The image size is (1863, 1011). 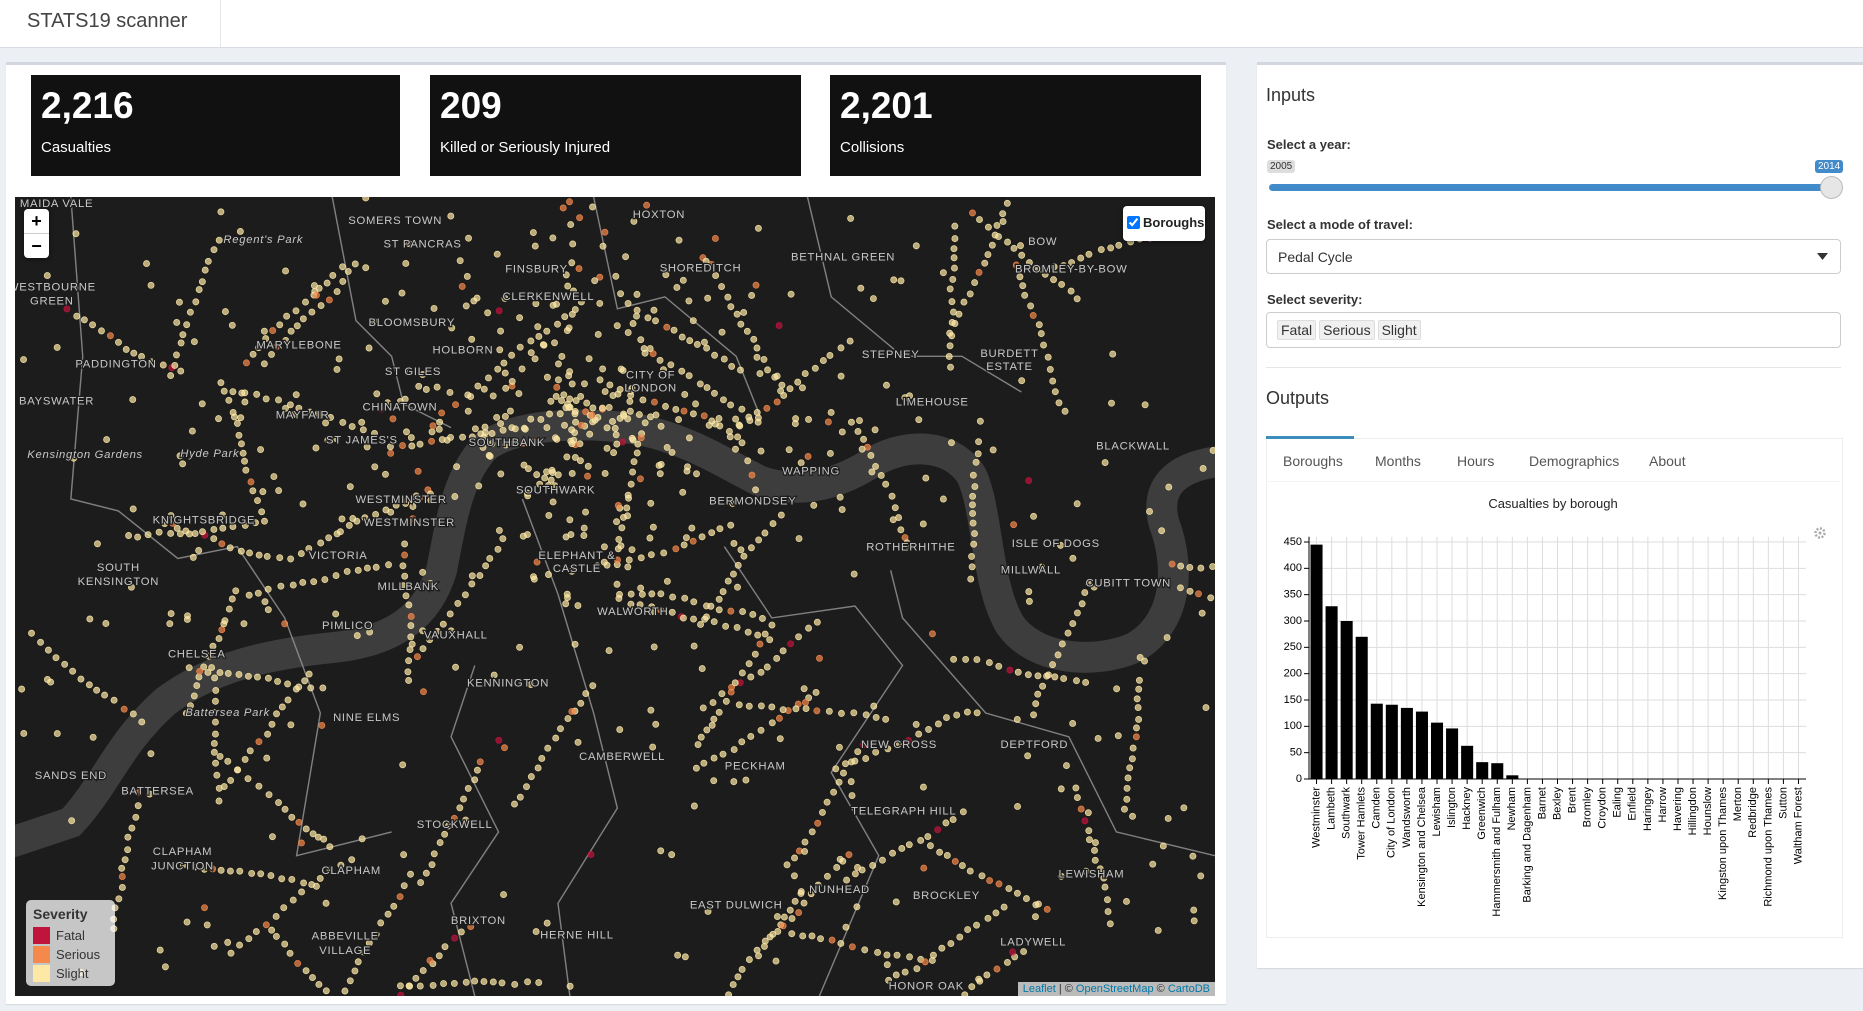 What do you see at coordinates (1164, 223) in the screenshot?
I see `layer-control: Boroughs` at bounding box center [1164, 223].